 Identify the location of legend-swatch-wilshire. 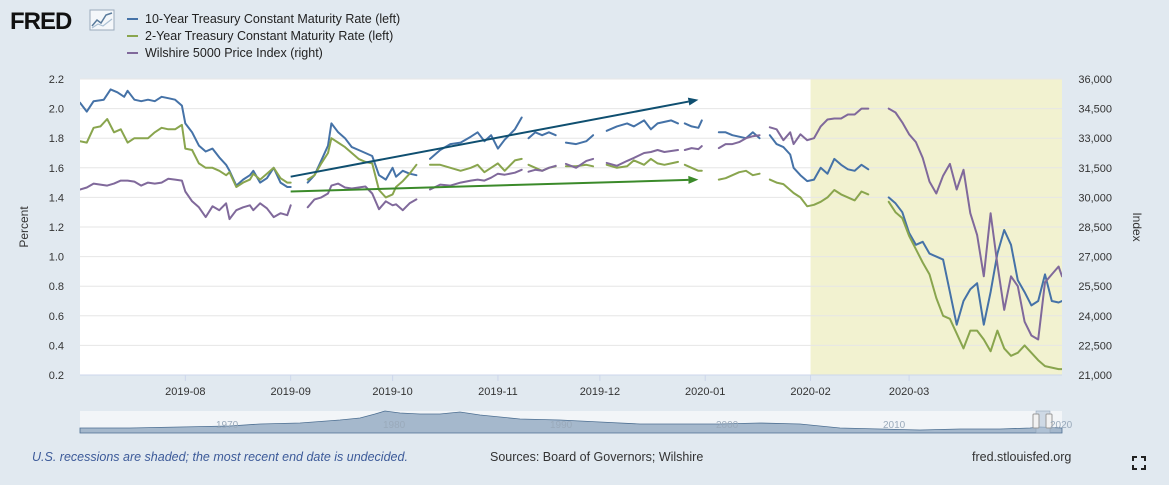
(132, 52).